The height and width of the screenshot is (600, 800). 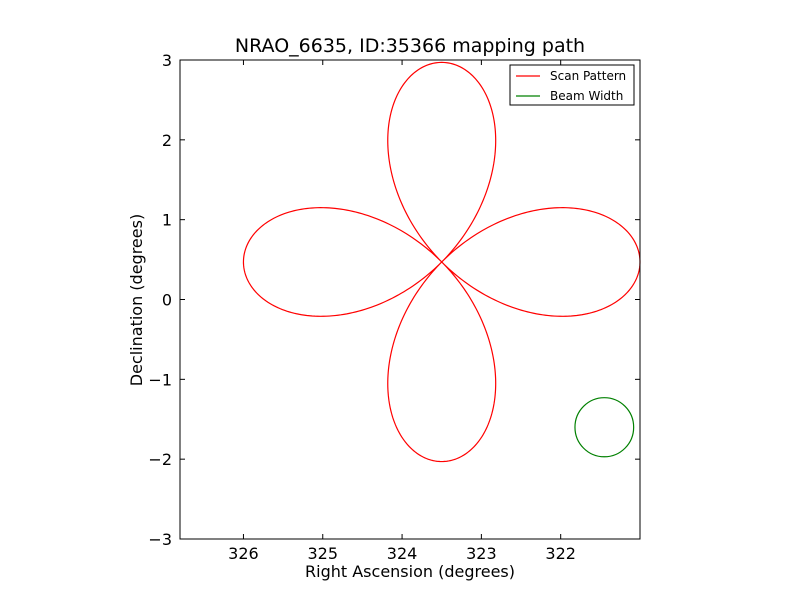 What do you see at coordinates (160, 539) in the screenshot?
I see `y-tick-label: −3` at bounding box center [160, 539].